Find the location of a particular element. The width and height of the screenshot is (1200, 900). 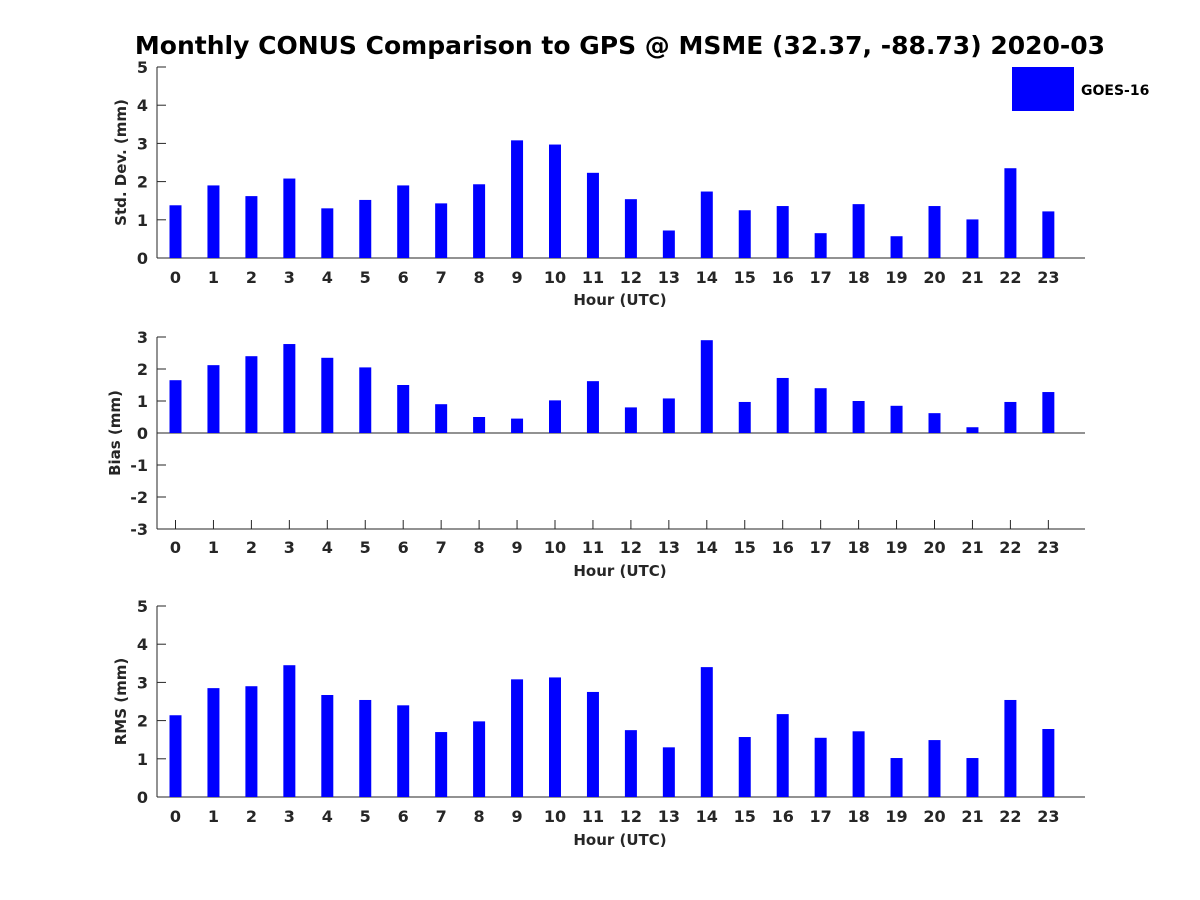

bias-y-tick-label: 0 is located at coordinates (142, 433).